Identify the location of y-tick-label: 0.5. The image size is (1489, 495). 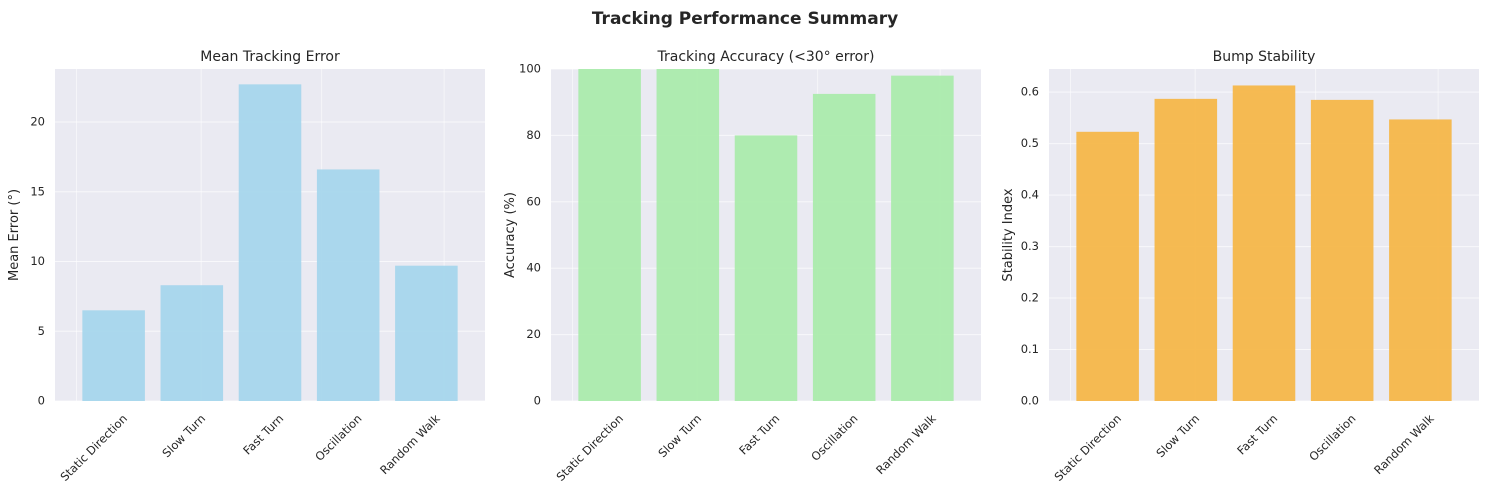
(1030, 143).